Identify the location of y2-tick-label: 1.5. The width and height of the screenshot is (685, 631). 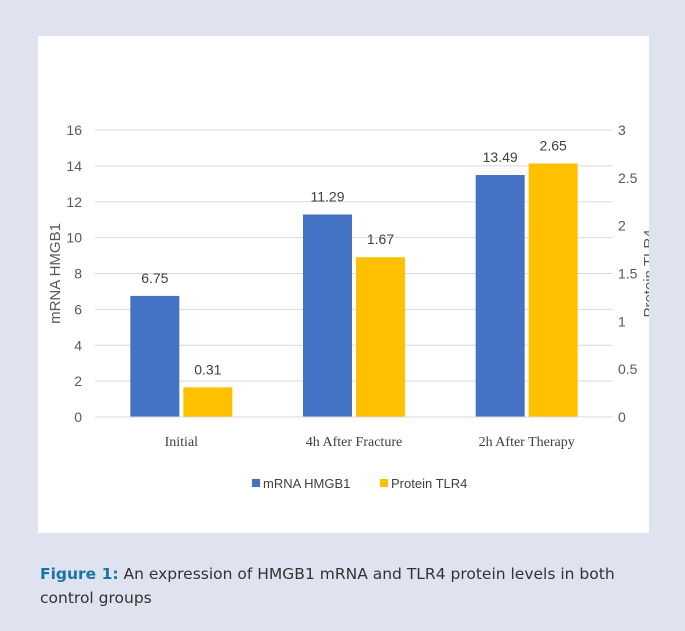
(628, 274).